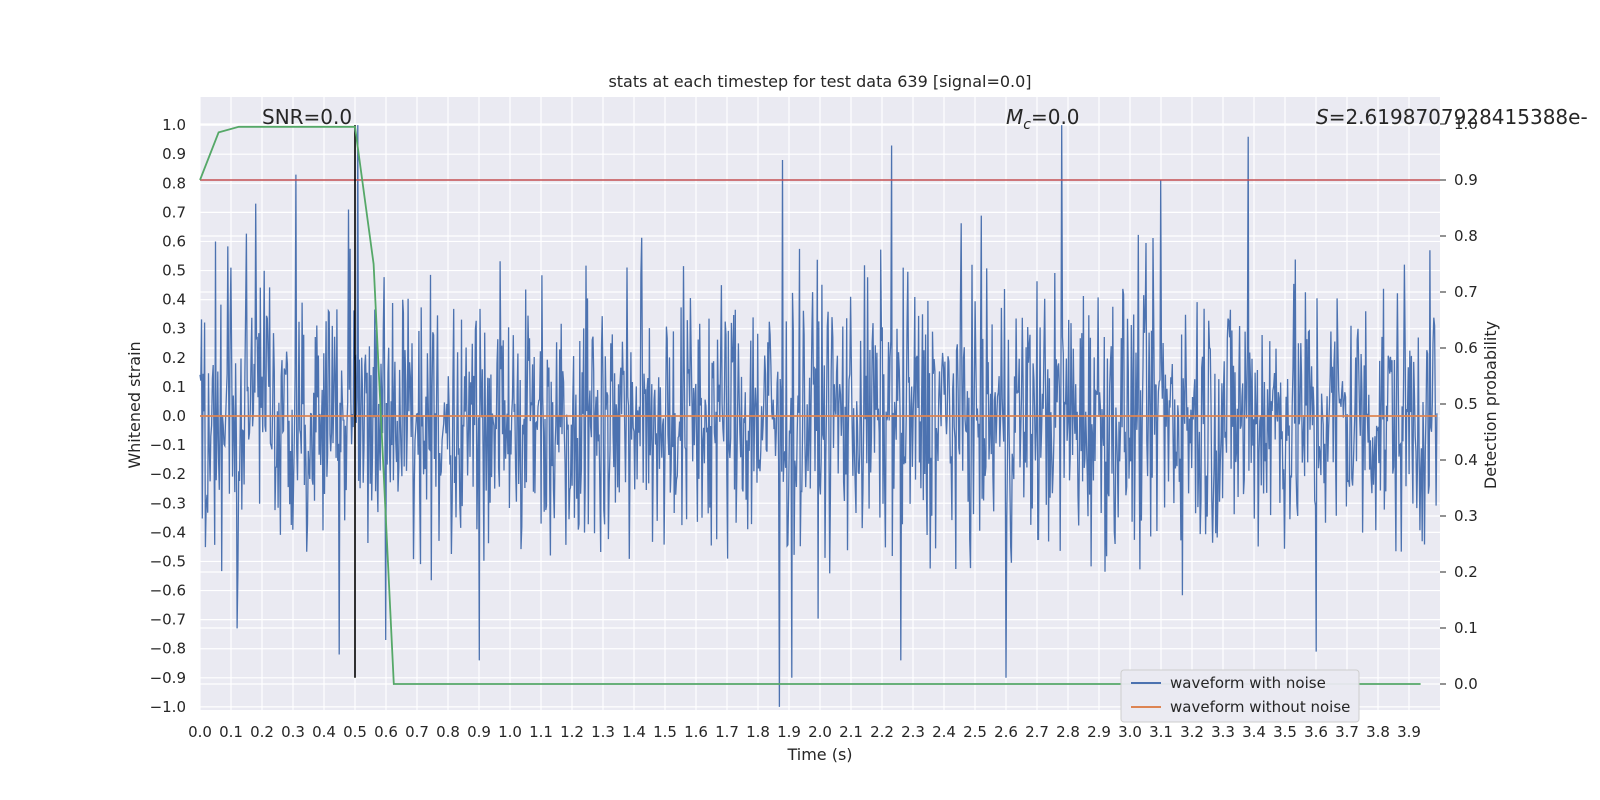 The height and width of the screenshot is (800, 1600). Describe the element at coordinates (1161, 732) in the screenshot. I see `x-tick-label: 3.1` at that location.